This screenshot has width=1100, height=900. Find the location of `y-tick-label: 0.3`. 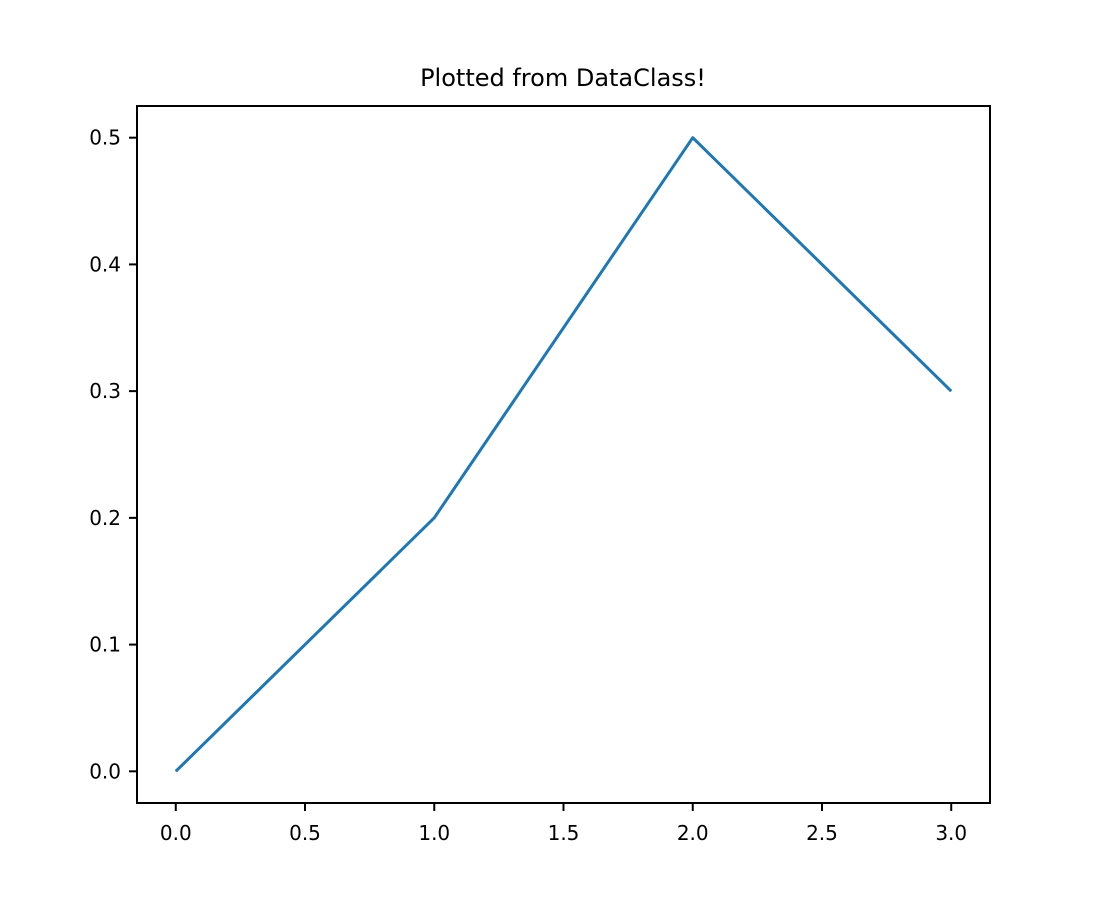

y-tick-label: 0.3 is located at coordinates (105, 391).